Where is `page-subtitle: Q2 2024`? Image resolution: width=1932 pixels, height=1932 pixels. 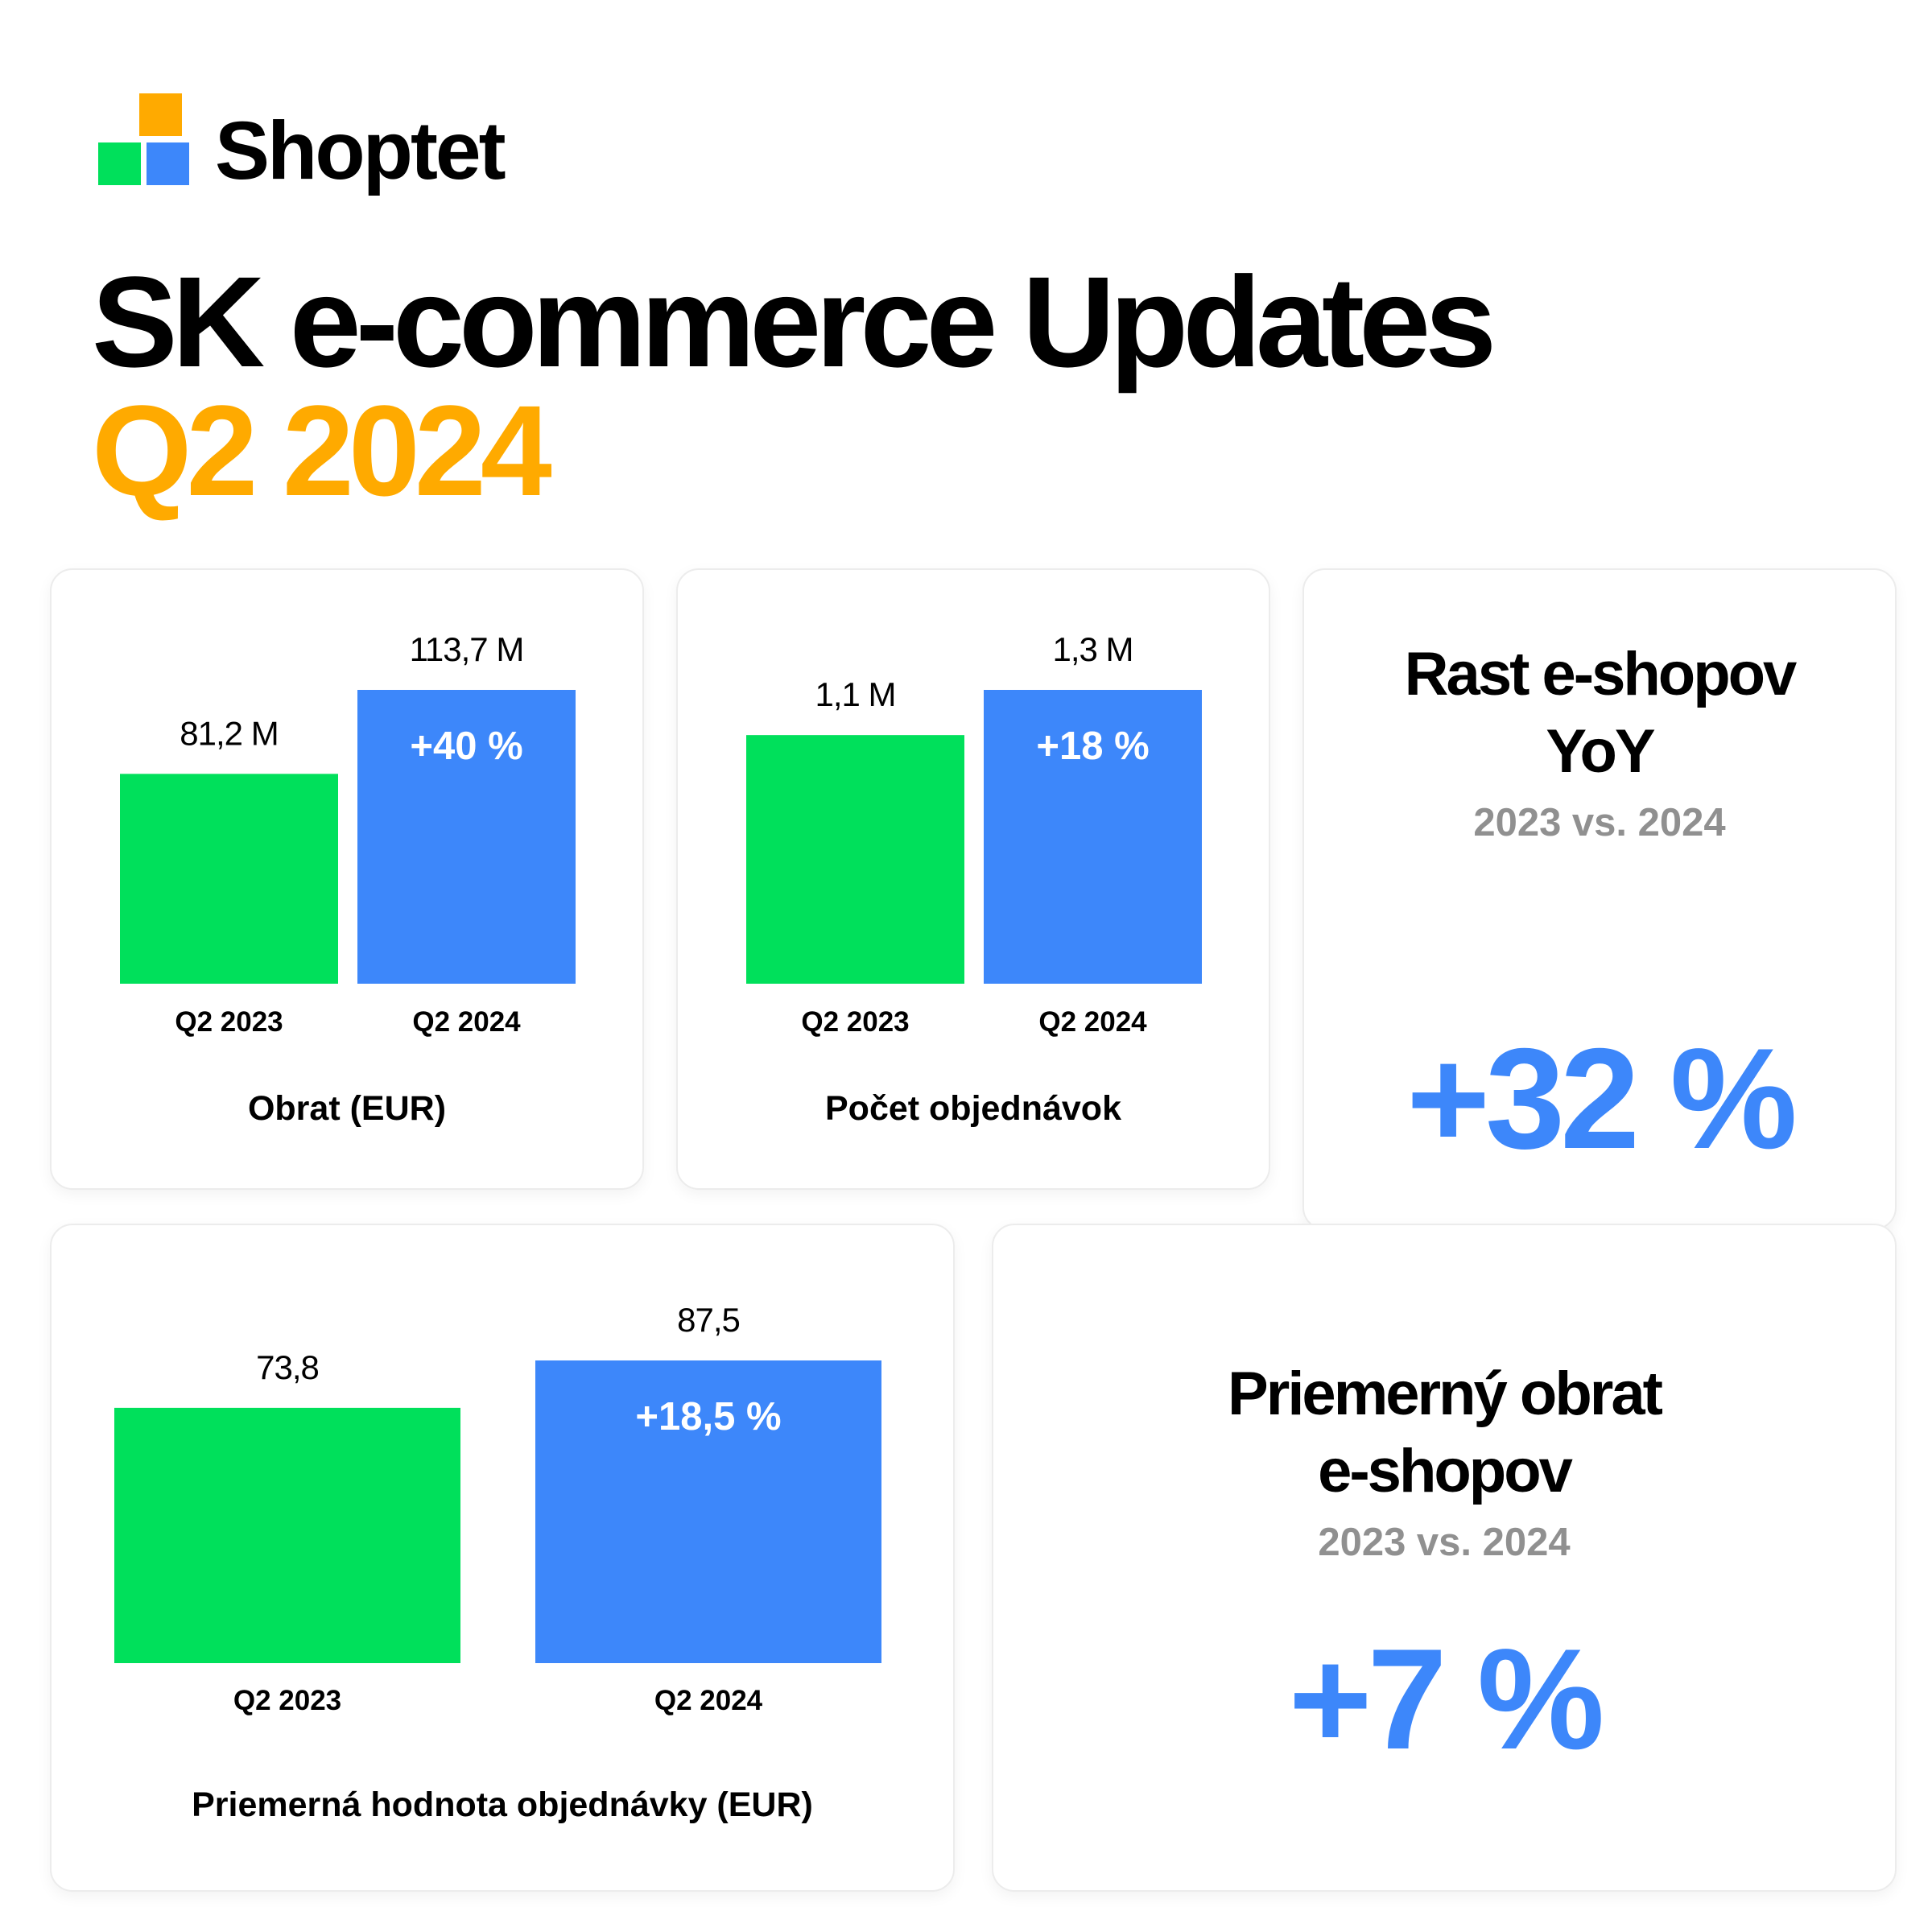
page-subtitle: Q2 2024 is located at coordinates (322, 450).